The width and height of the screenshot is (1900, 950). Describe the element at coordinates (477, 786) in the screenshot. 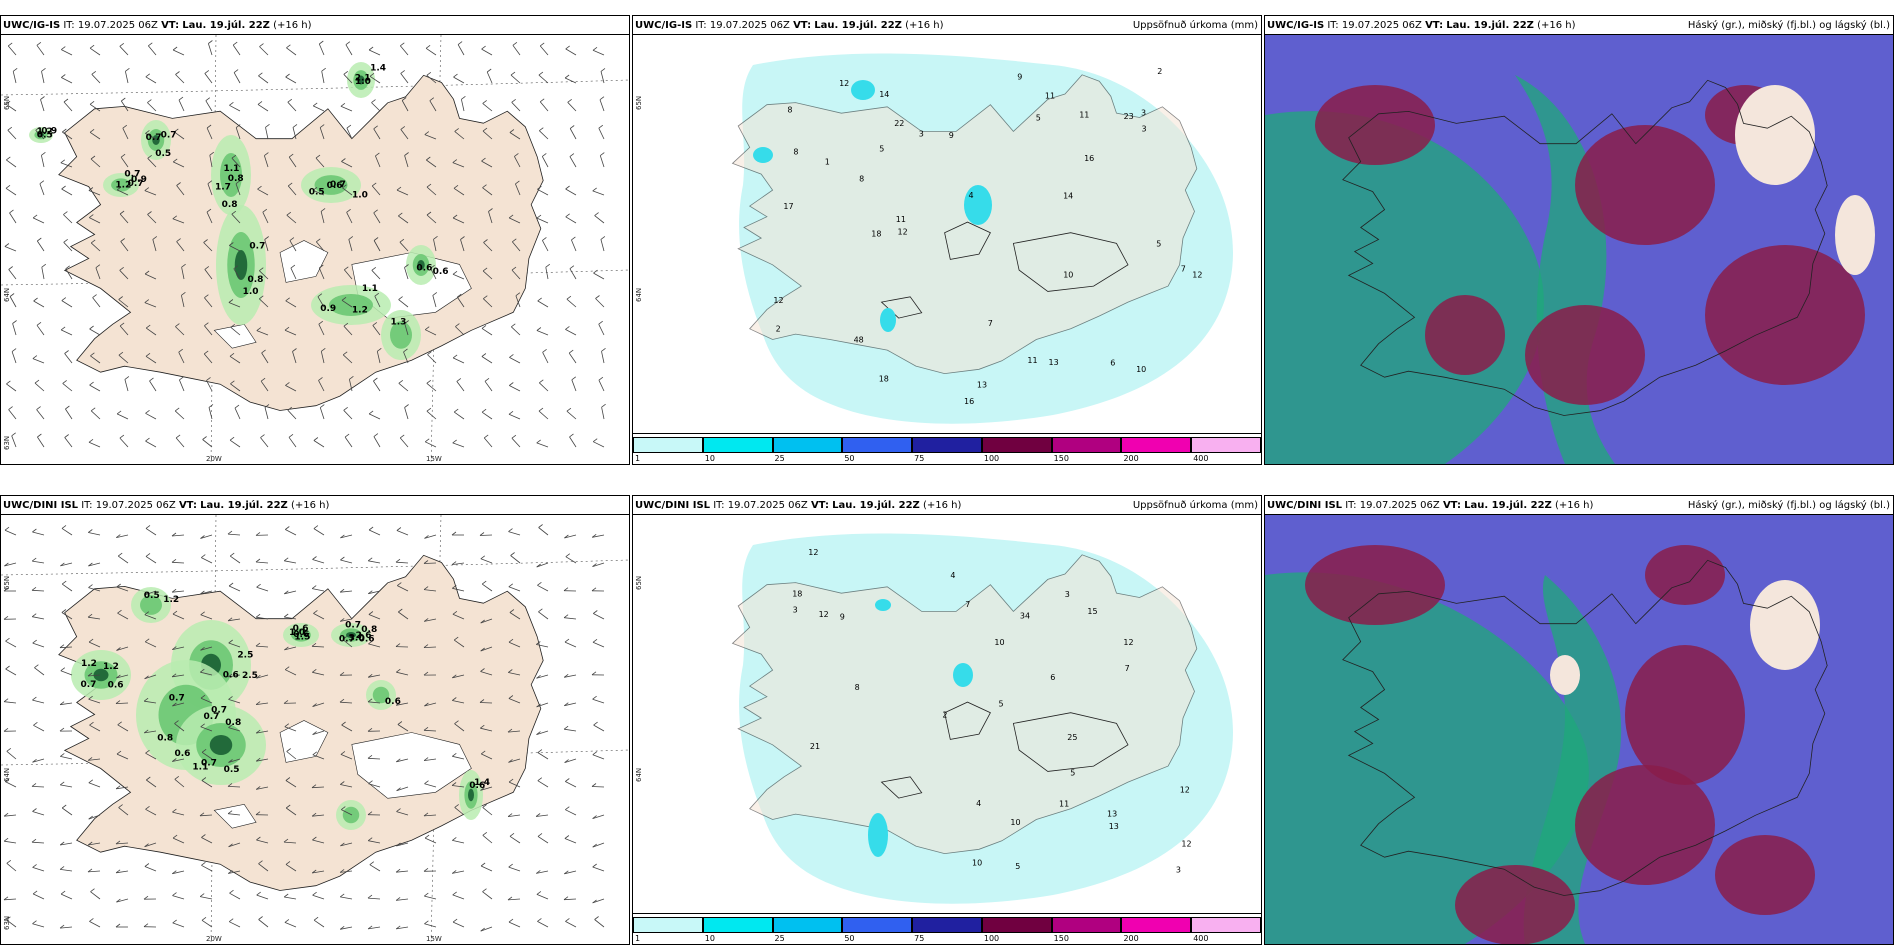

I see `rain-value-label: 0.6` at that location.